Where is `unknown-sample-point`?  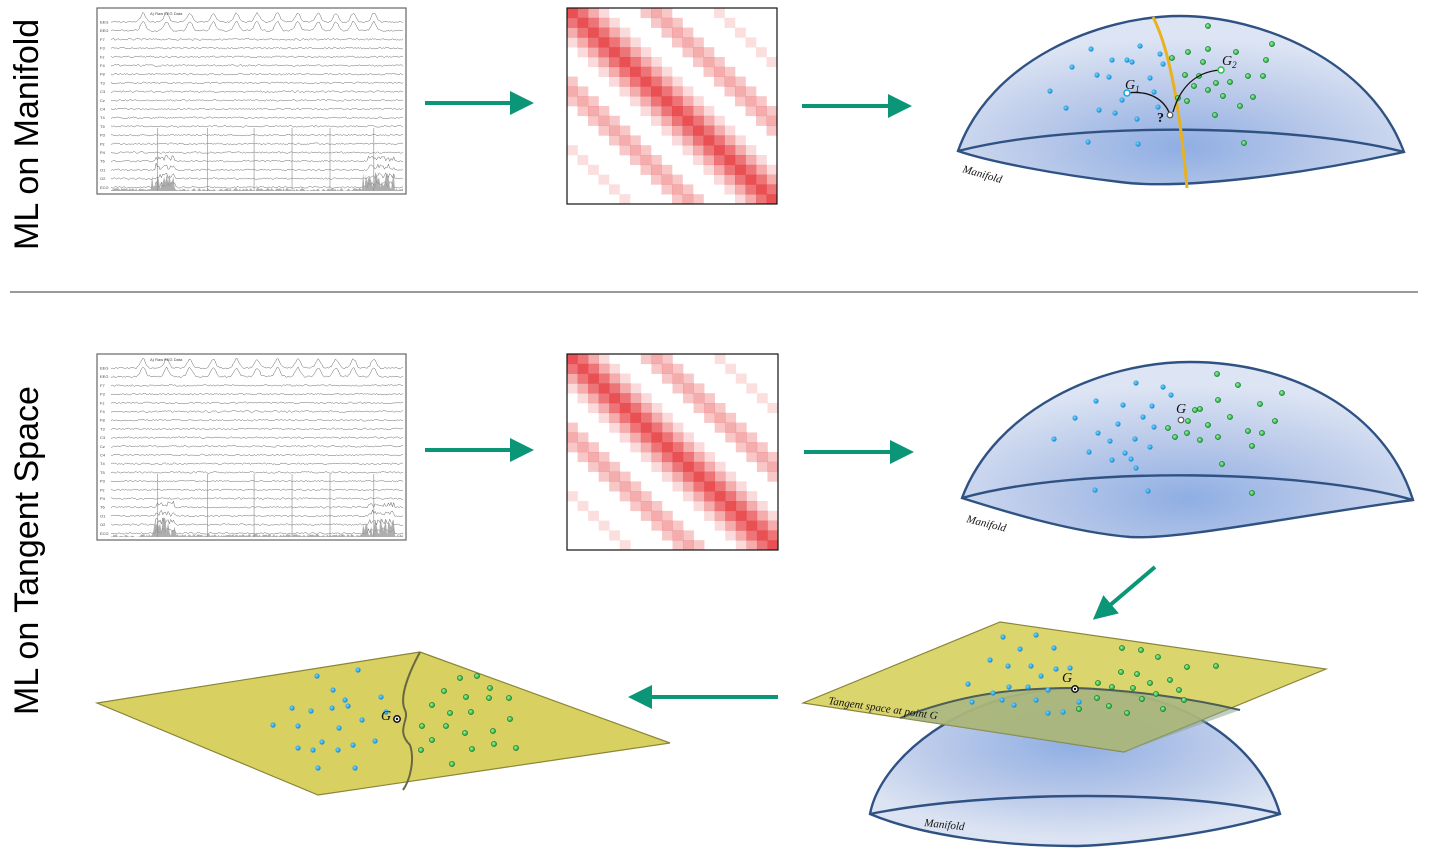 unknown-sample-point is located at coordinates (1170, 115).